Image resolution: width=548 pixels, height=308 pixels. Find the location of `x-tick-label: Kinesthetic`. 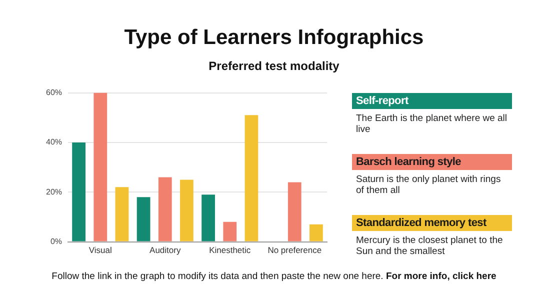

x-tick-label: Kinesthetic is located at coordinates (230, 250).